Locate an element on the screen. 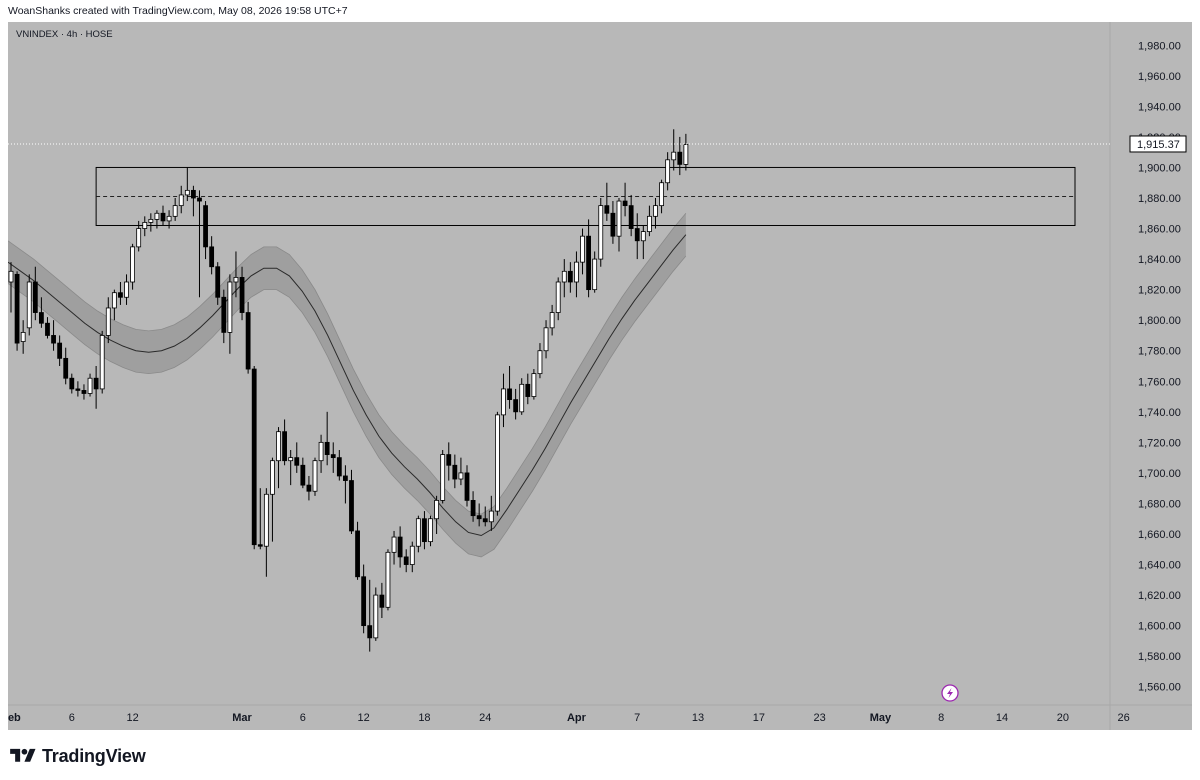 This screenshot has height=780, width=1200. price-tick-label: 1,740.00 is located at coordinates (1159, 413).